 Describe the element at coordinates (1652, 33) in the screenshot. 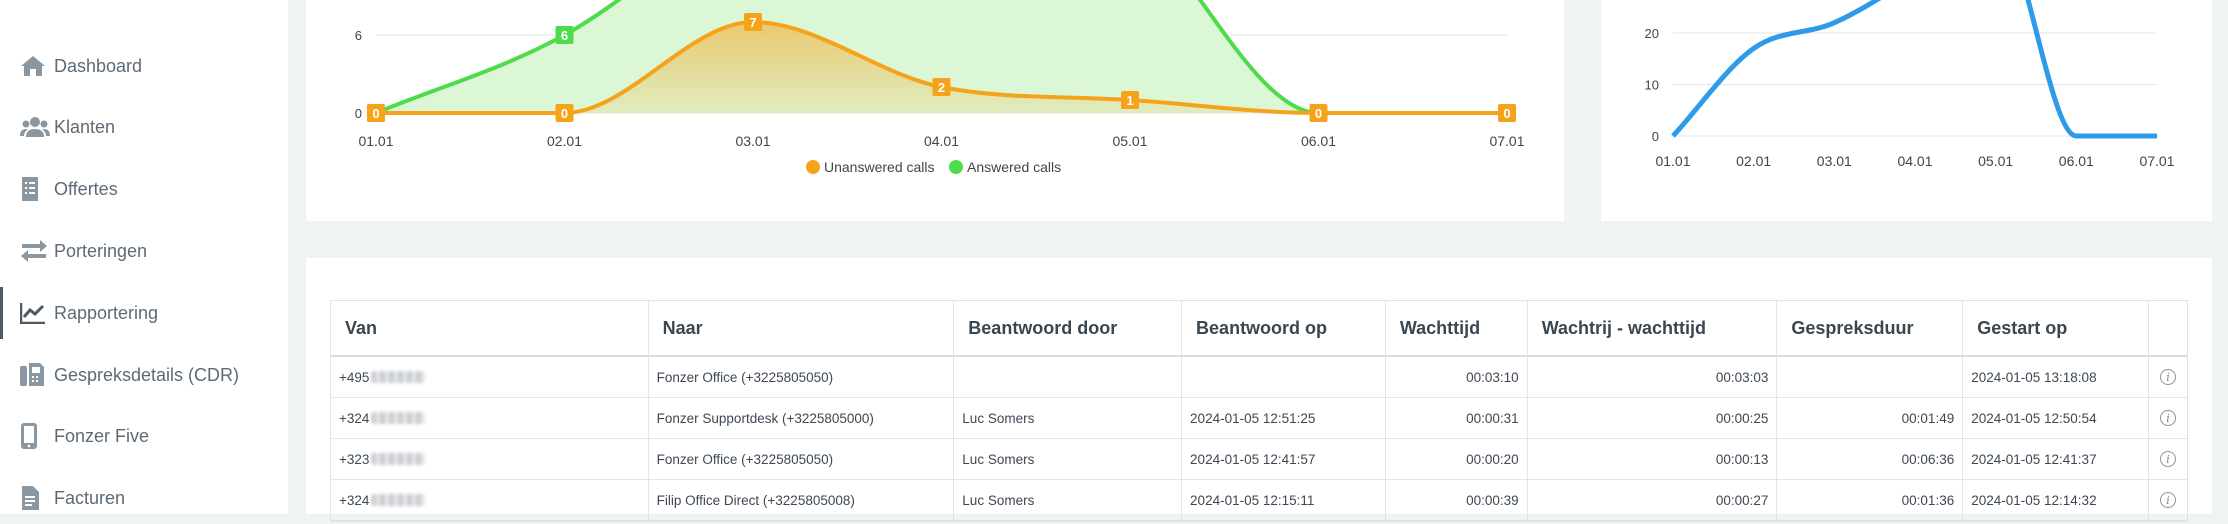

I see `y-tick-label: 20` at that location.